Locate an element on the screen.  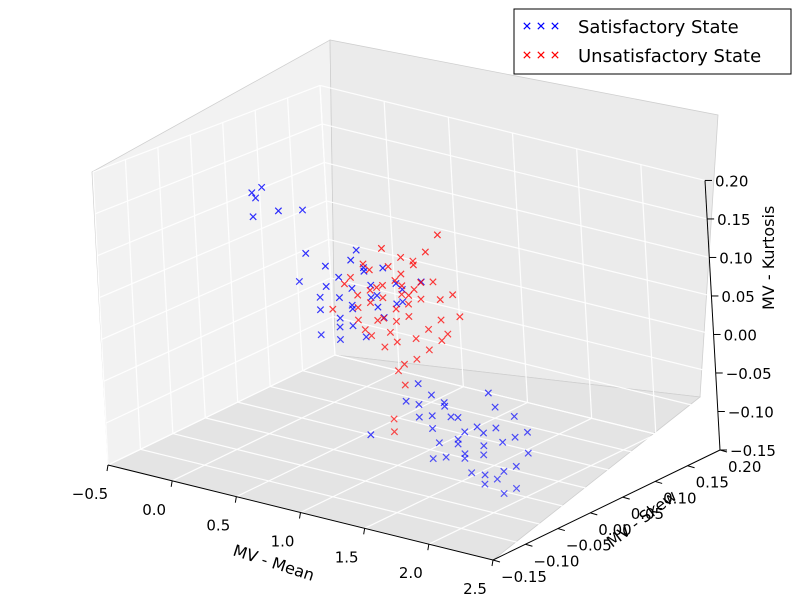
x-tick-label-2: 0.5 is located at coordinates (218, 526).